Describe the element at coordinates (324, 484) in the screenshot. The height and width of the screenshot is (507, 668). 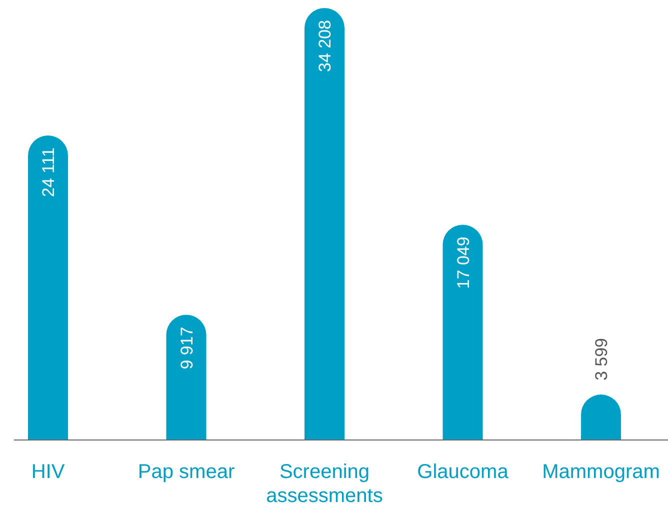
I see `x-tick-label: Screening assessments` at that location.